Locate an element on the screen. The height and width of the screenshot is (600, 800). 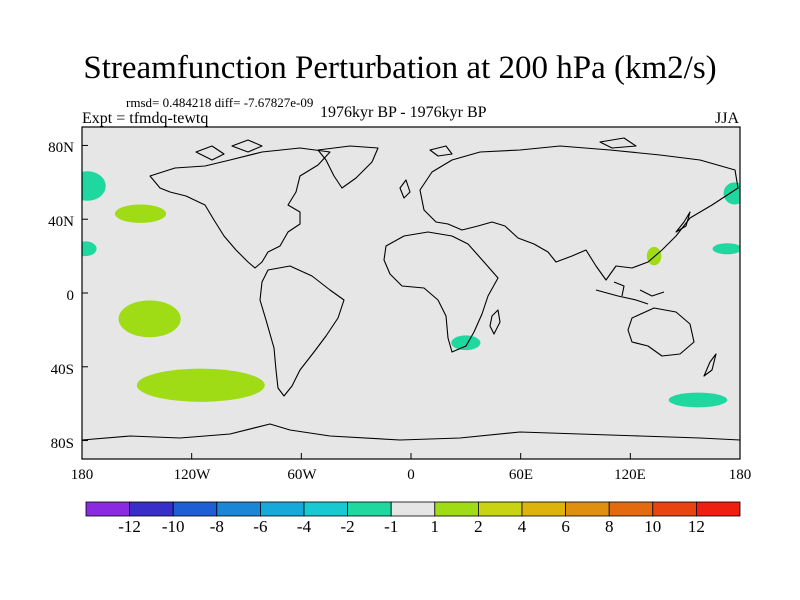
colorbar-label: -4 is located at coordinates (304, 526).